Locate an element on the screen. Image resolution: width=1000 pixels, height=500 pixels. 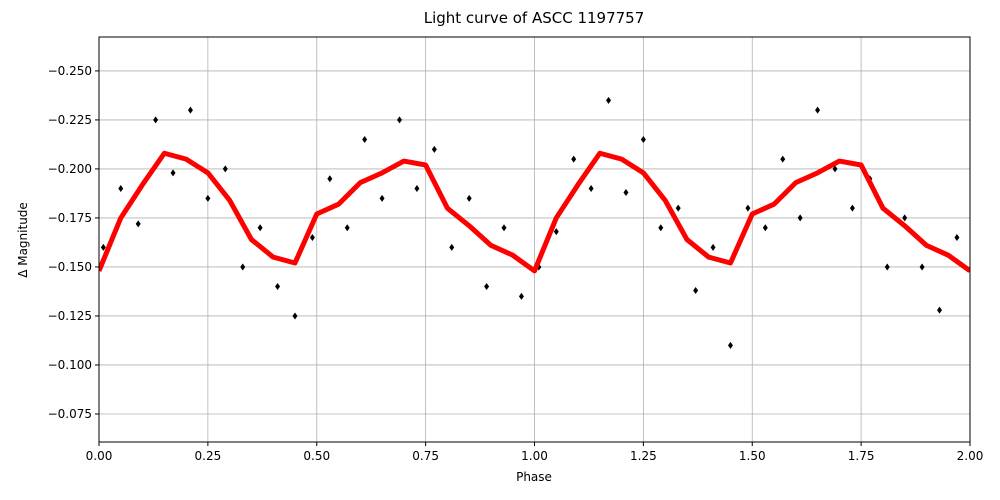
y-tick-label: −0.075 is located at coordinates (70, 414).